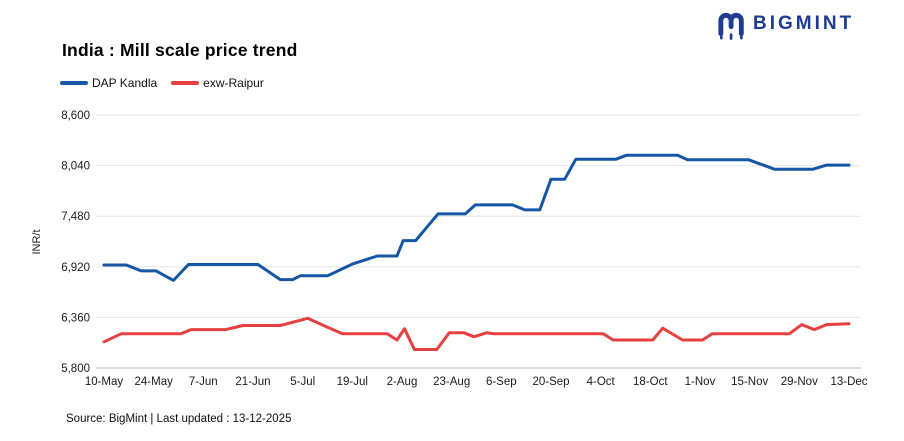  Describe the element at coordinates (37, 241) in the screenshot. I see `y-axis-title: INR/t` at that location.